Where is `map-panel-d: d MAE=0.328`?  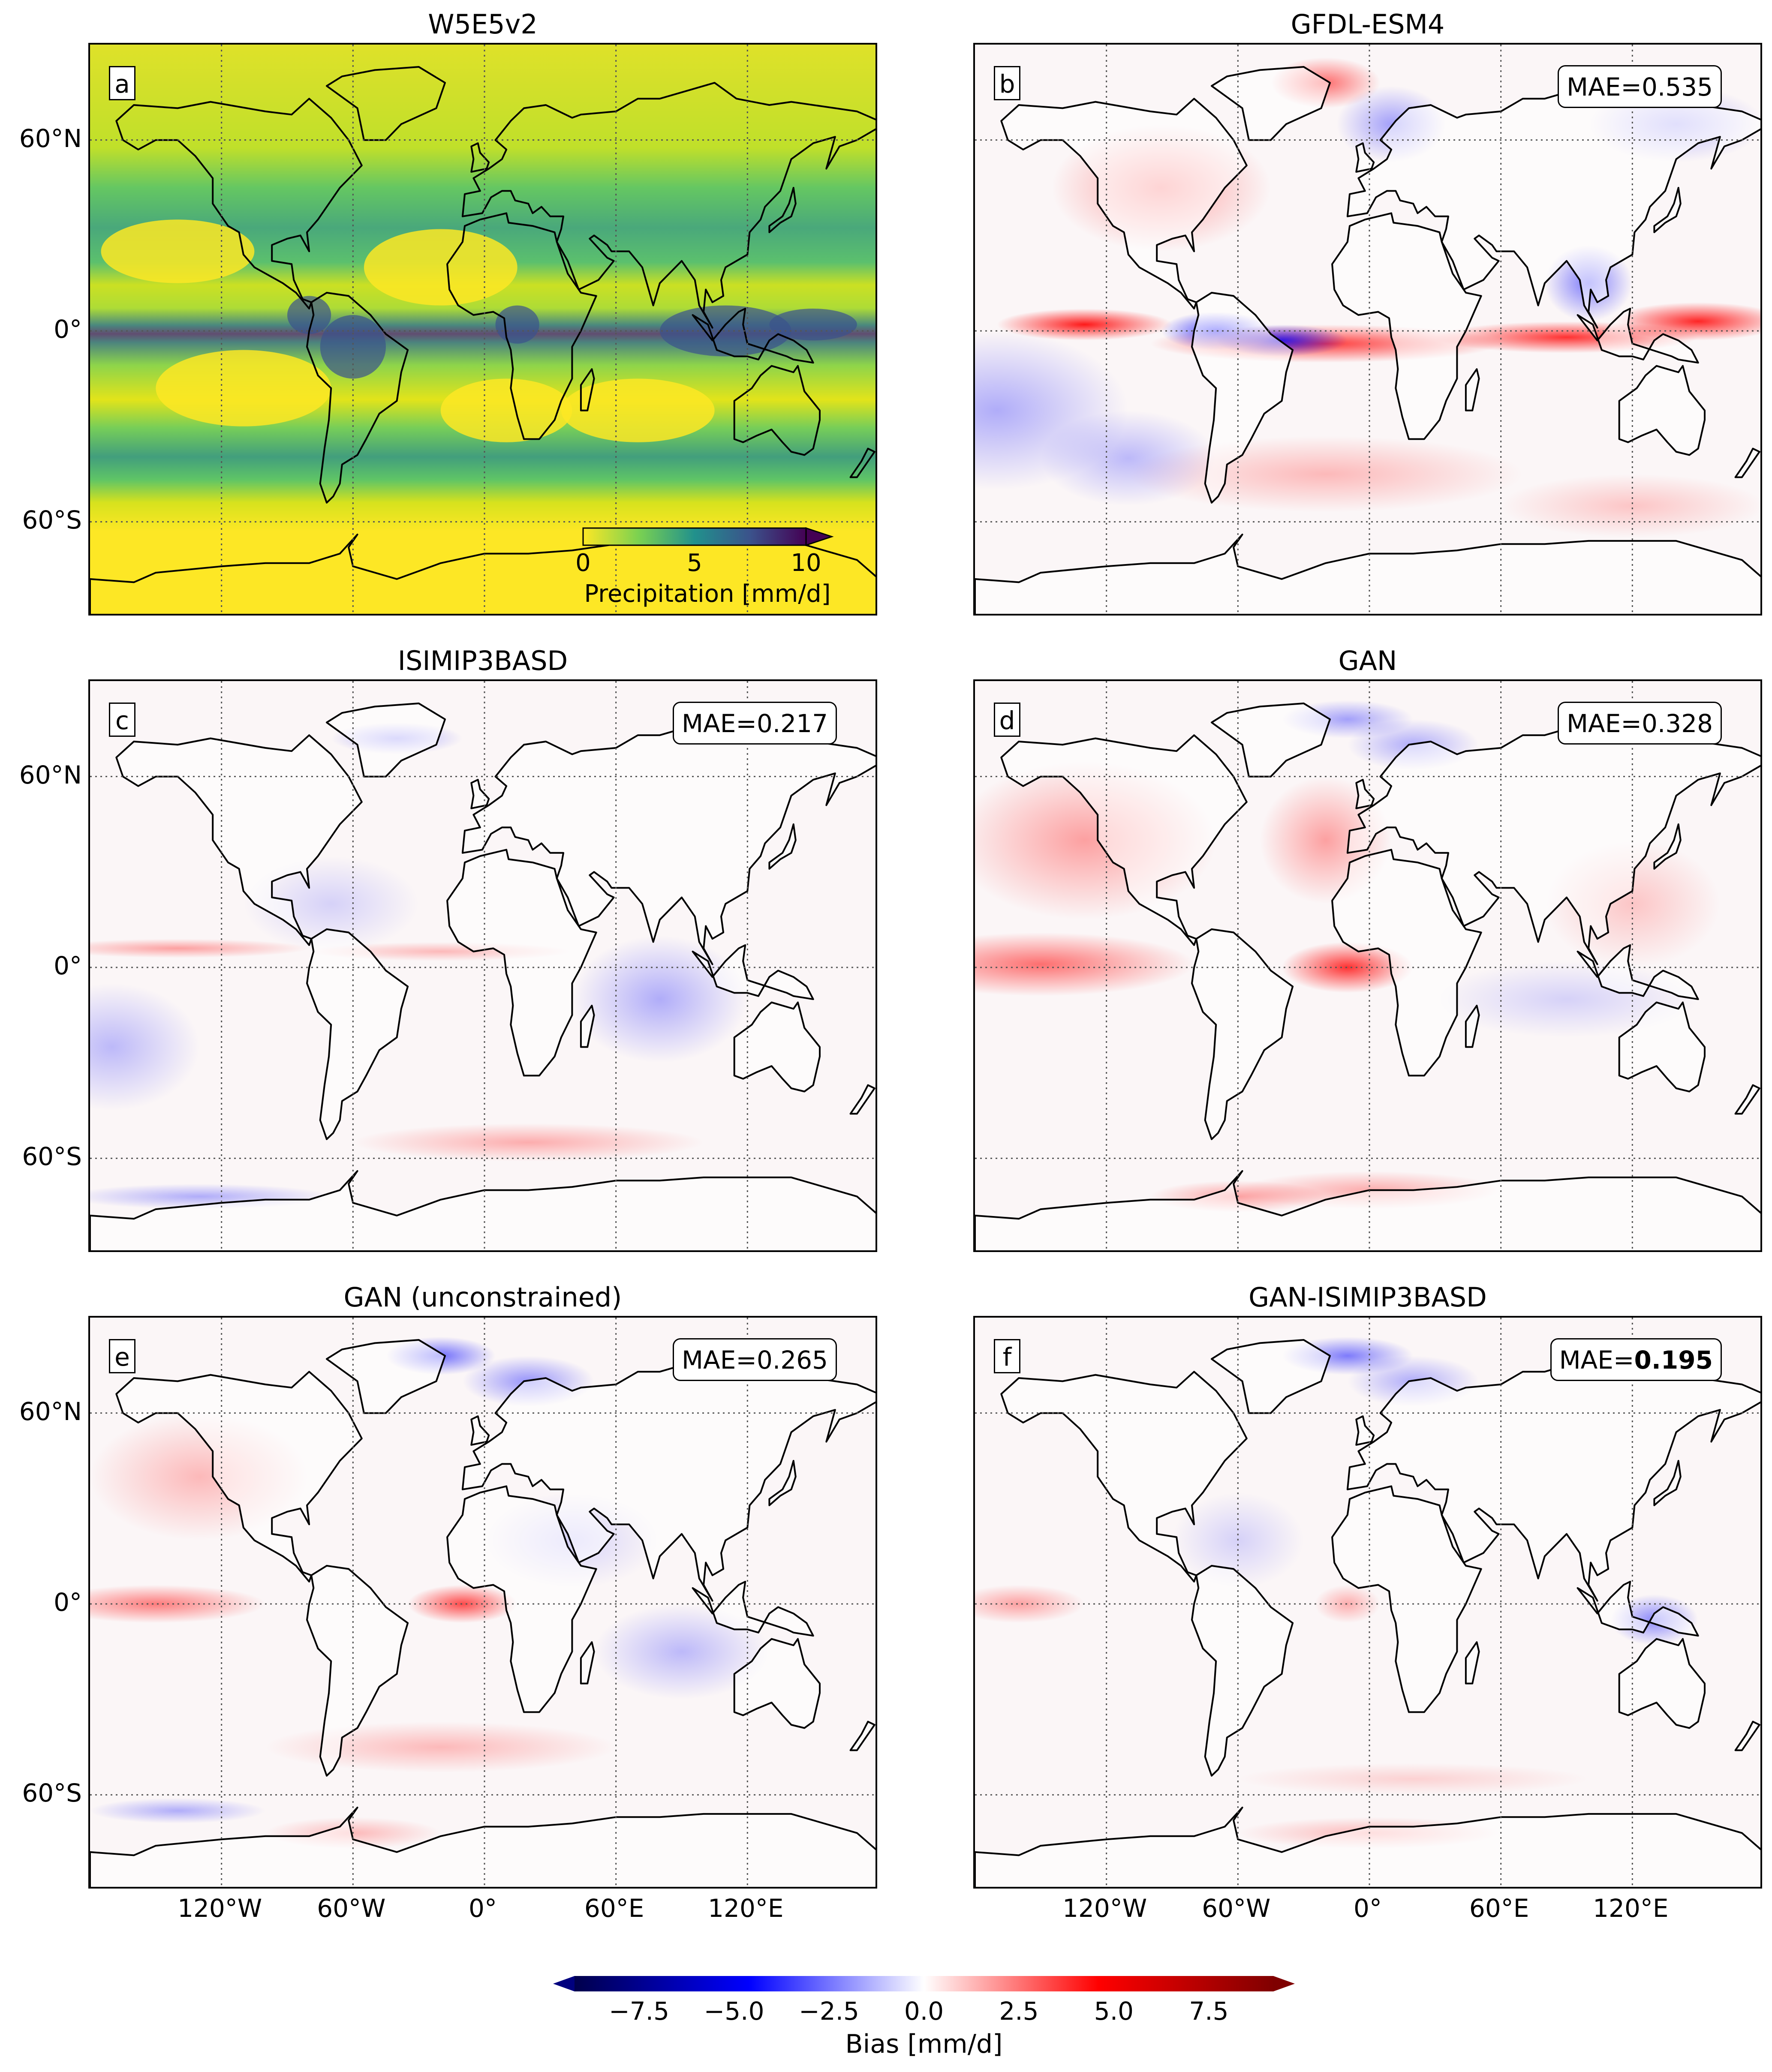
map-panel-d: d MAE=0.328 is located at coordinates (1368, 965).